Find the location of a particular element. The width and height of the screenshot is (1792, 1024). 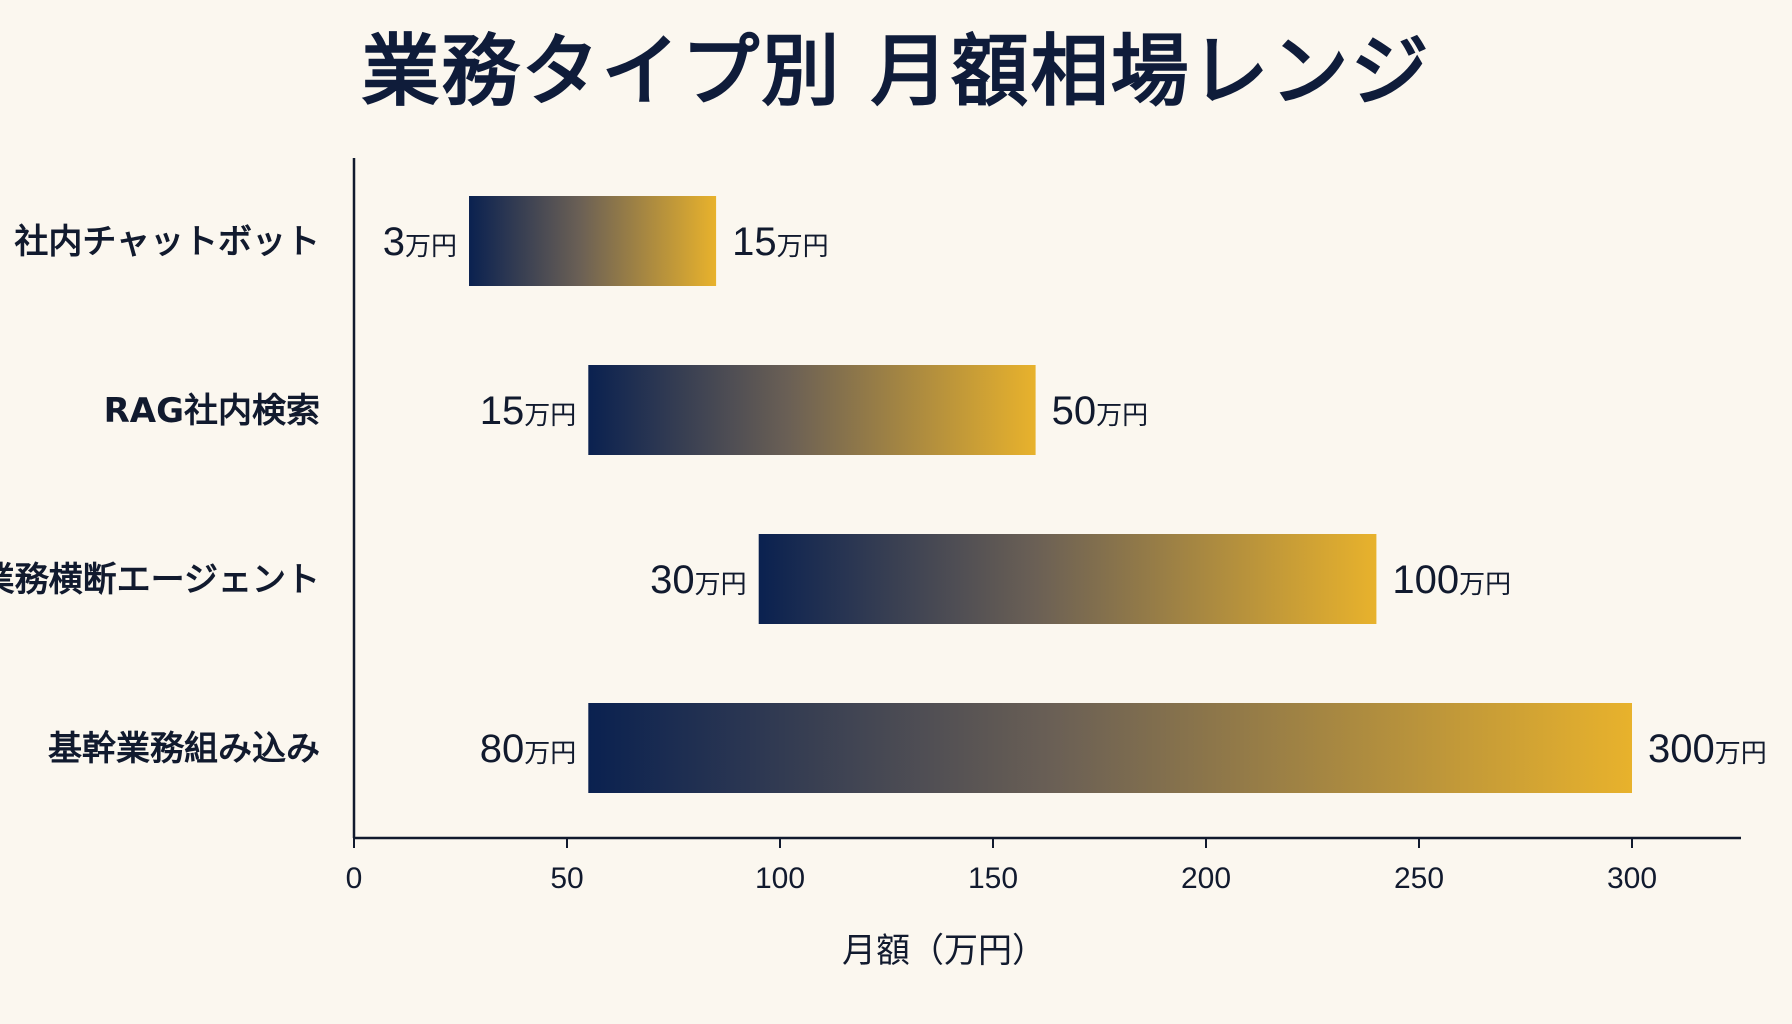

high-value-label: 50万円 is located at coordinates (1100, 411).